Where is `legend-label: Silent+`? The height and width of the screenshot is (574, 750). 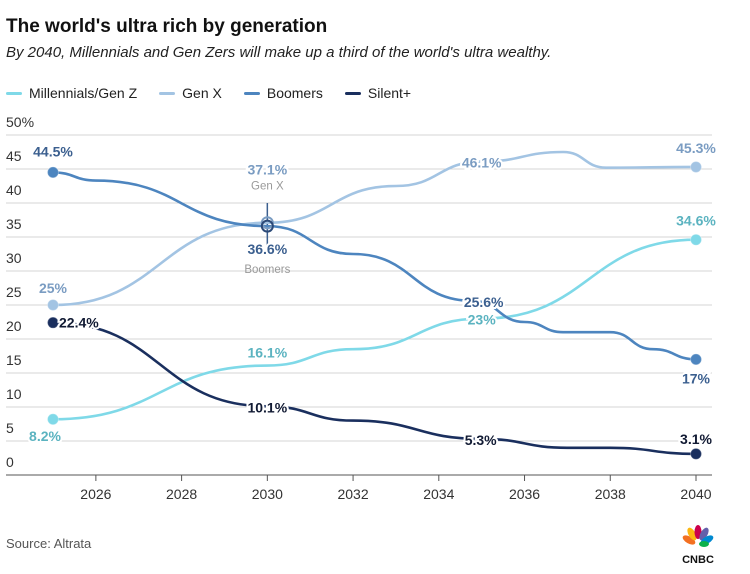
legend-label: Silent+ is located at coordinates (389, 93).